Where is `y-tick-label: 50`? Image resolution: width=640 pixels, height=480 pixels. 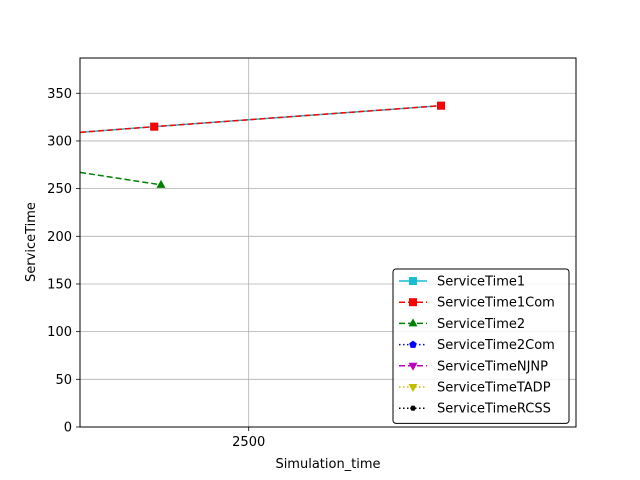 y-tick-label: 50 is located at coordinates (63, 380).